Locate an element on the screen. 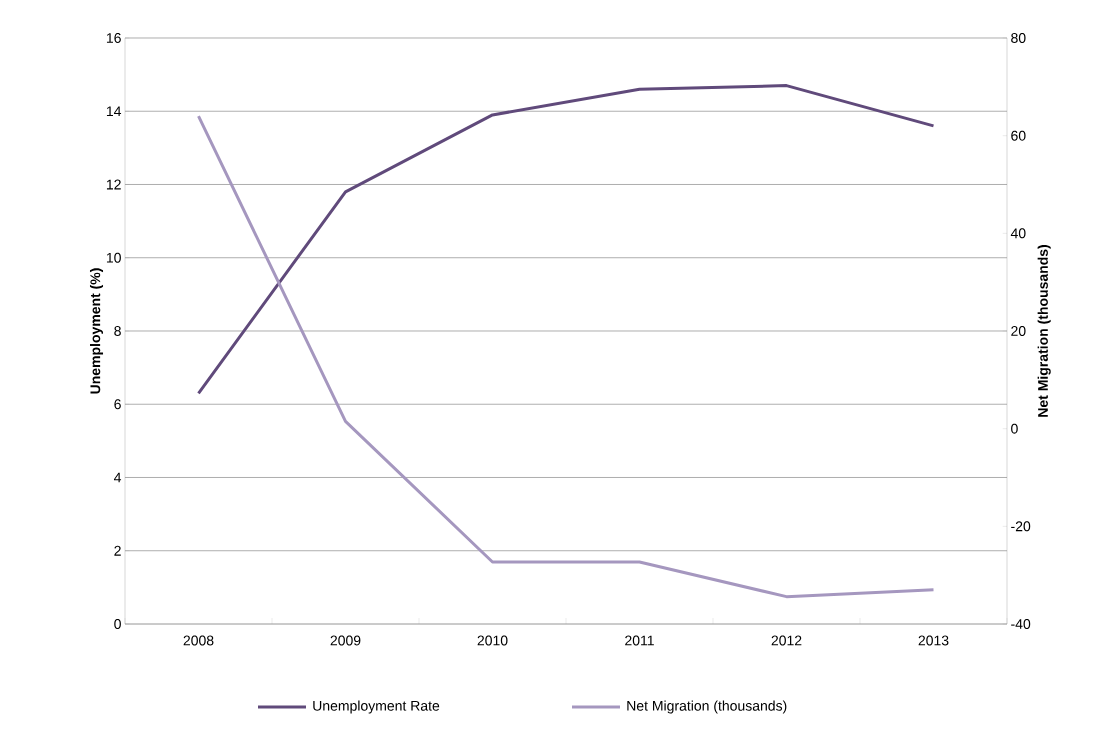 The width and height of the screenshot is (1117, 737). x-tick-label: 2011 is located at coordinates (639, 640).